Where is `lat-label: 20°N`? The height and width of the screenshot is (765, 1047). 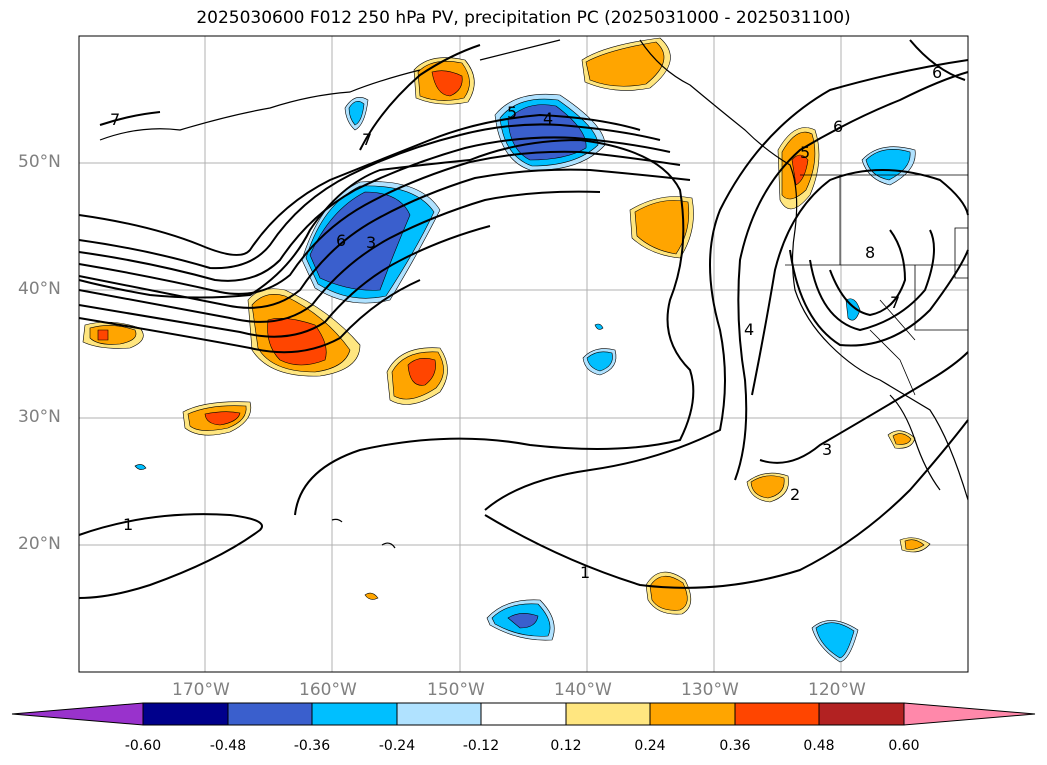 lat-label: 20°N is located at coordinates (39, 544).